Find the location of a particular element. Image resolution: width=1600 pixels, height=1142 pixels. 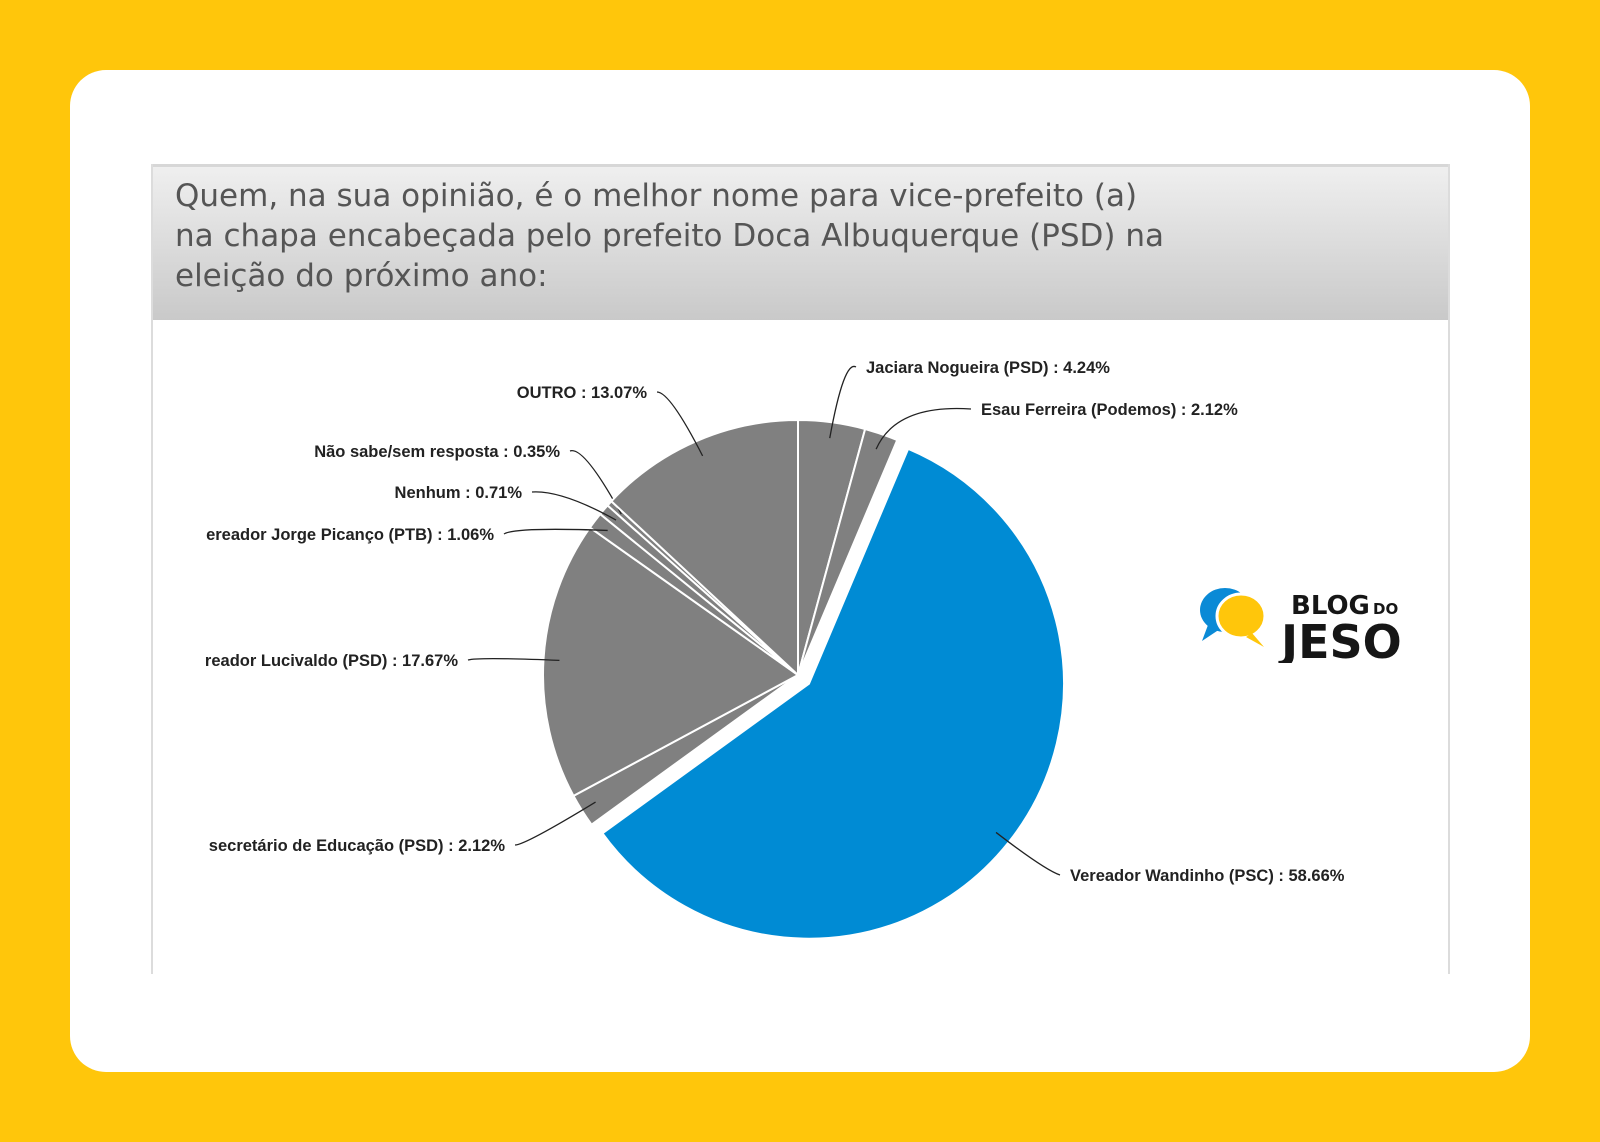

slice-label: Nenhum : 0.71% is located at coordinates (459, 493).